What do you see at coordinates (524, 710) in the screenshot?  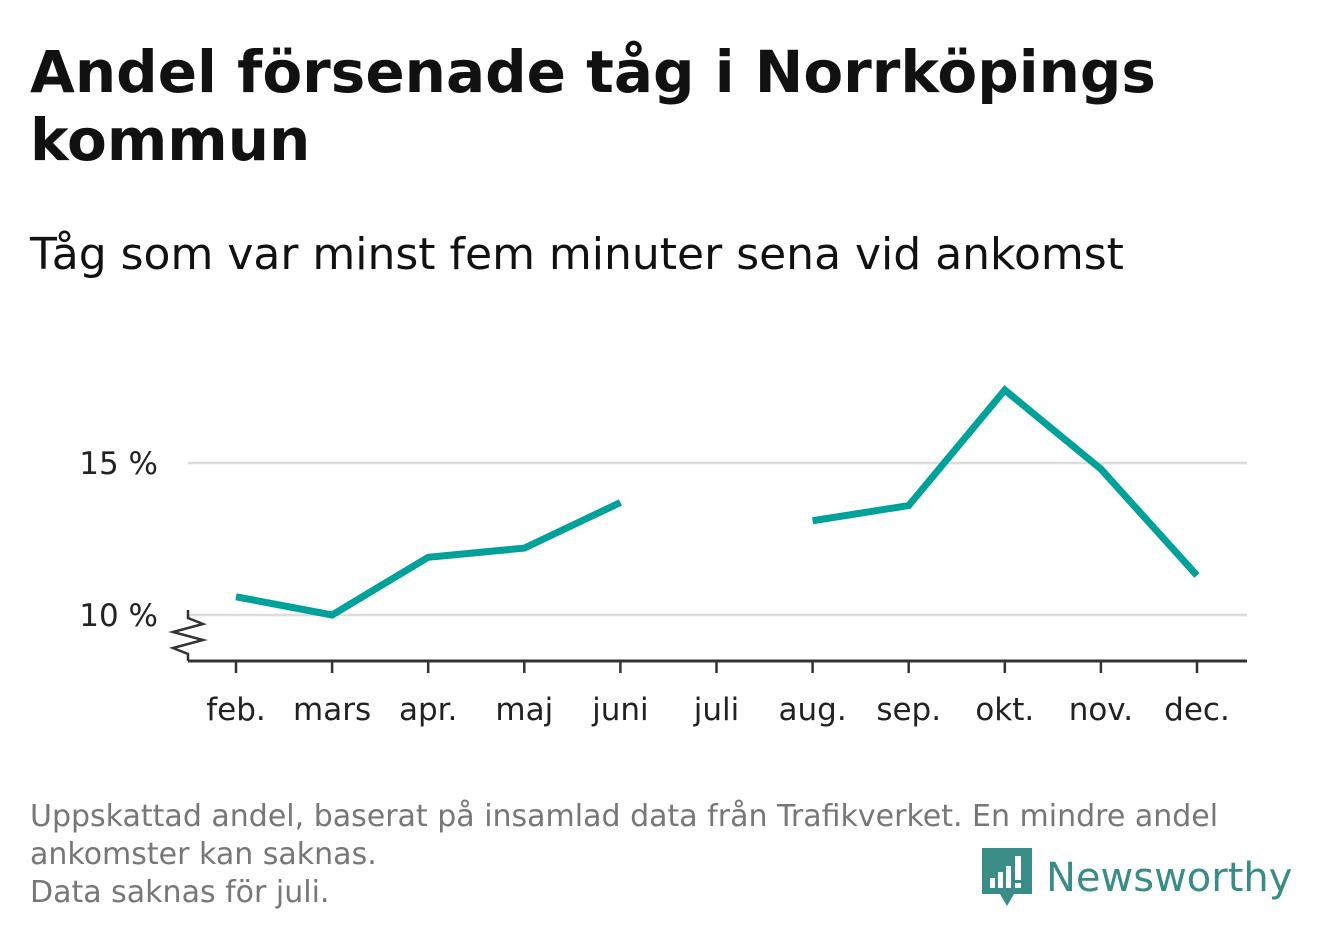 I see `x-tick-label: maj` at bounding box center [524, 710].